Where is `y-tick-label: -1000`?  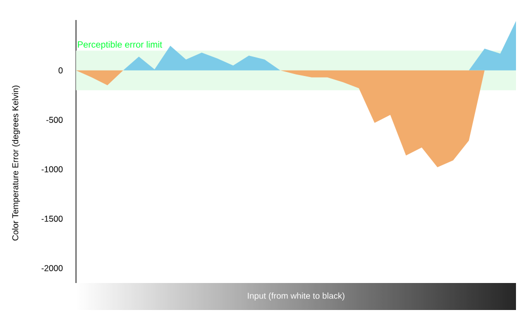
y-tick-label: -1000 is located at coordinates (52, 169).